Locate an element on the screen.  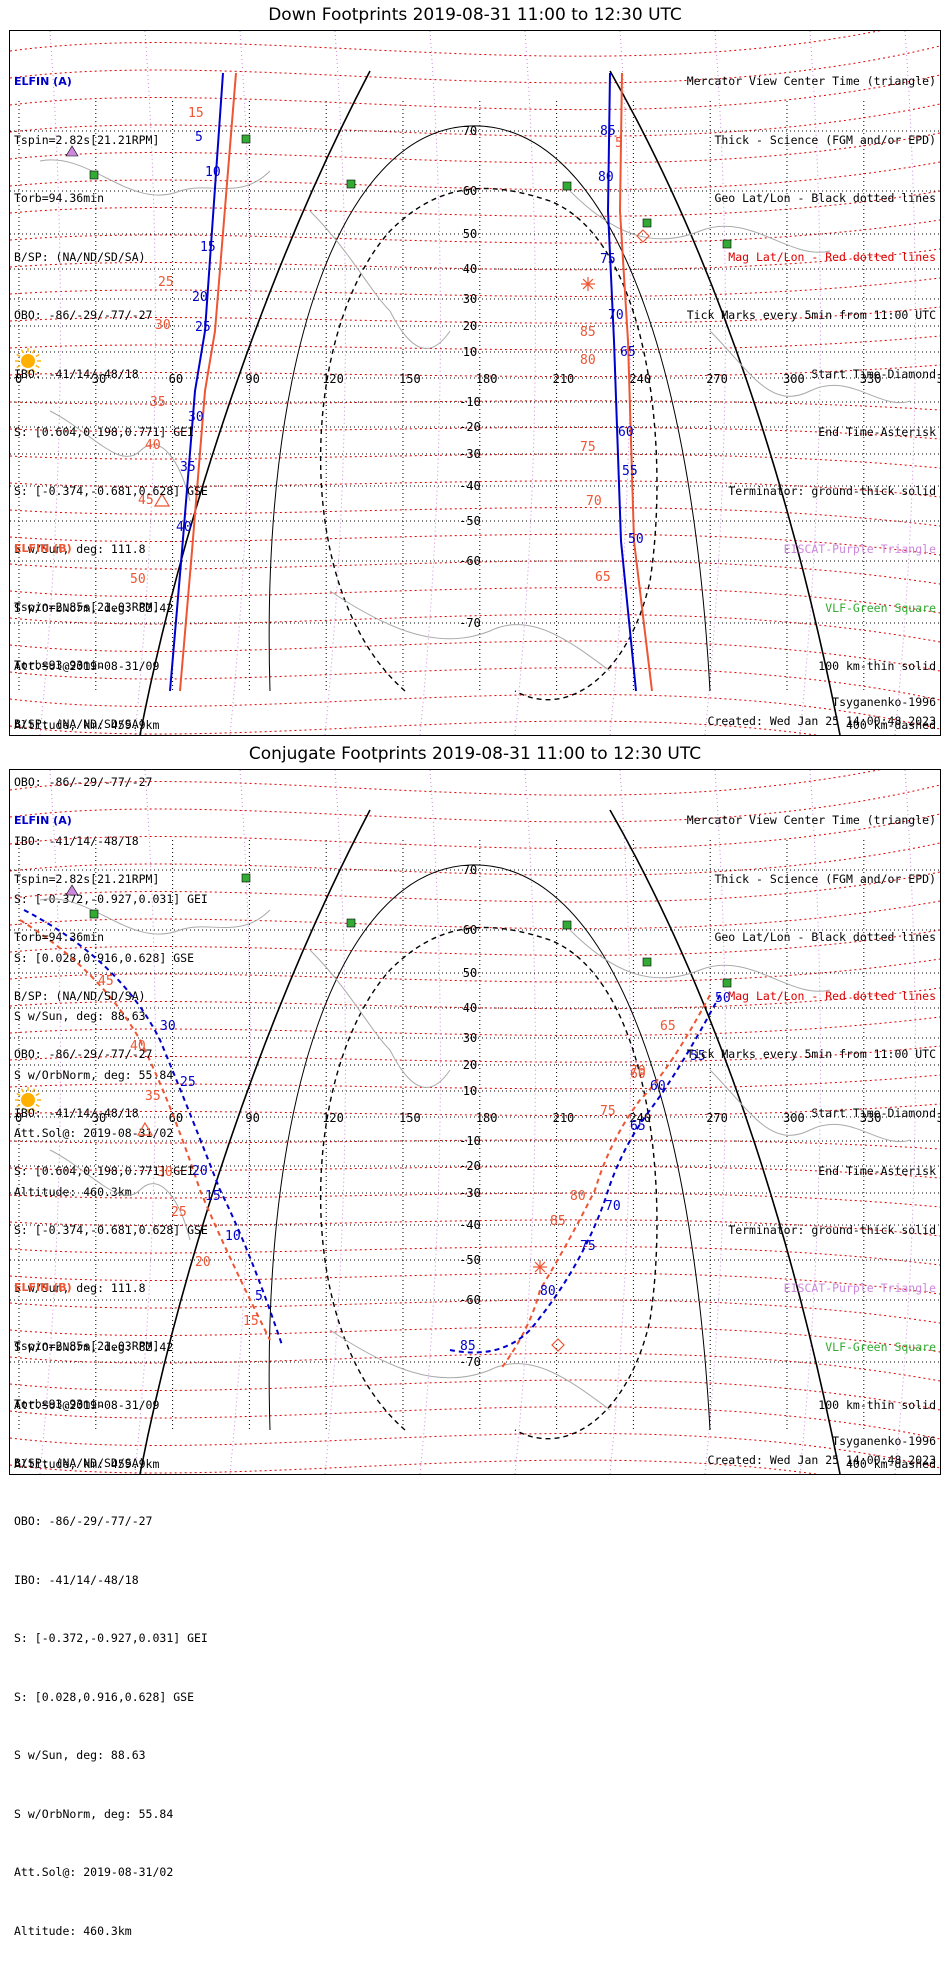
sat-a-line: S w/OrbNorm, deg: 82.42 is located at coordinates (94, 1346).